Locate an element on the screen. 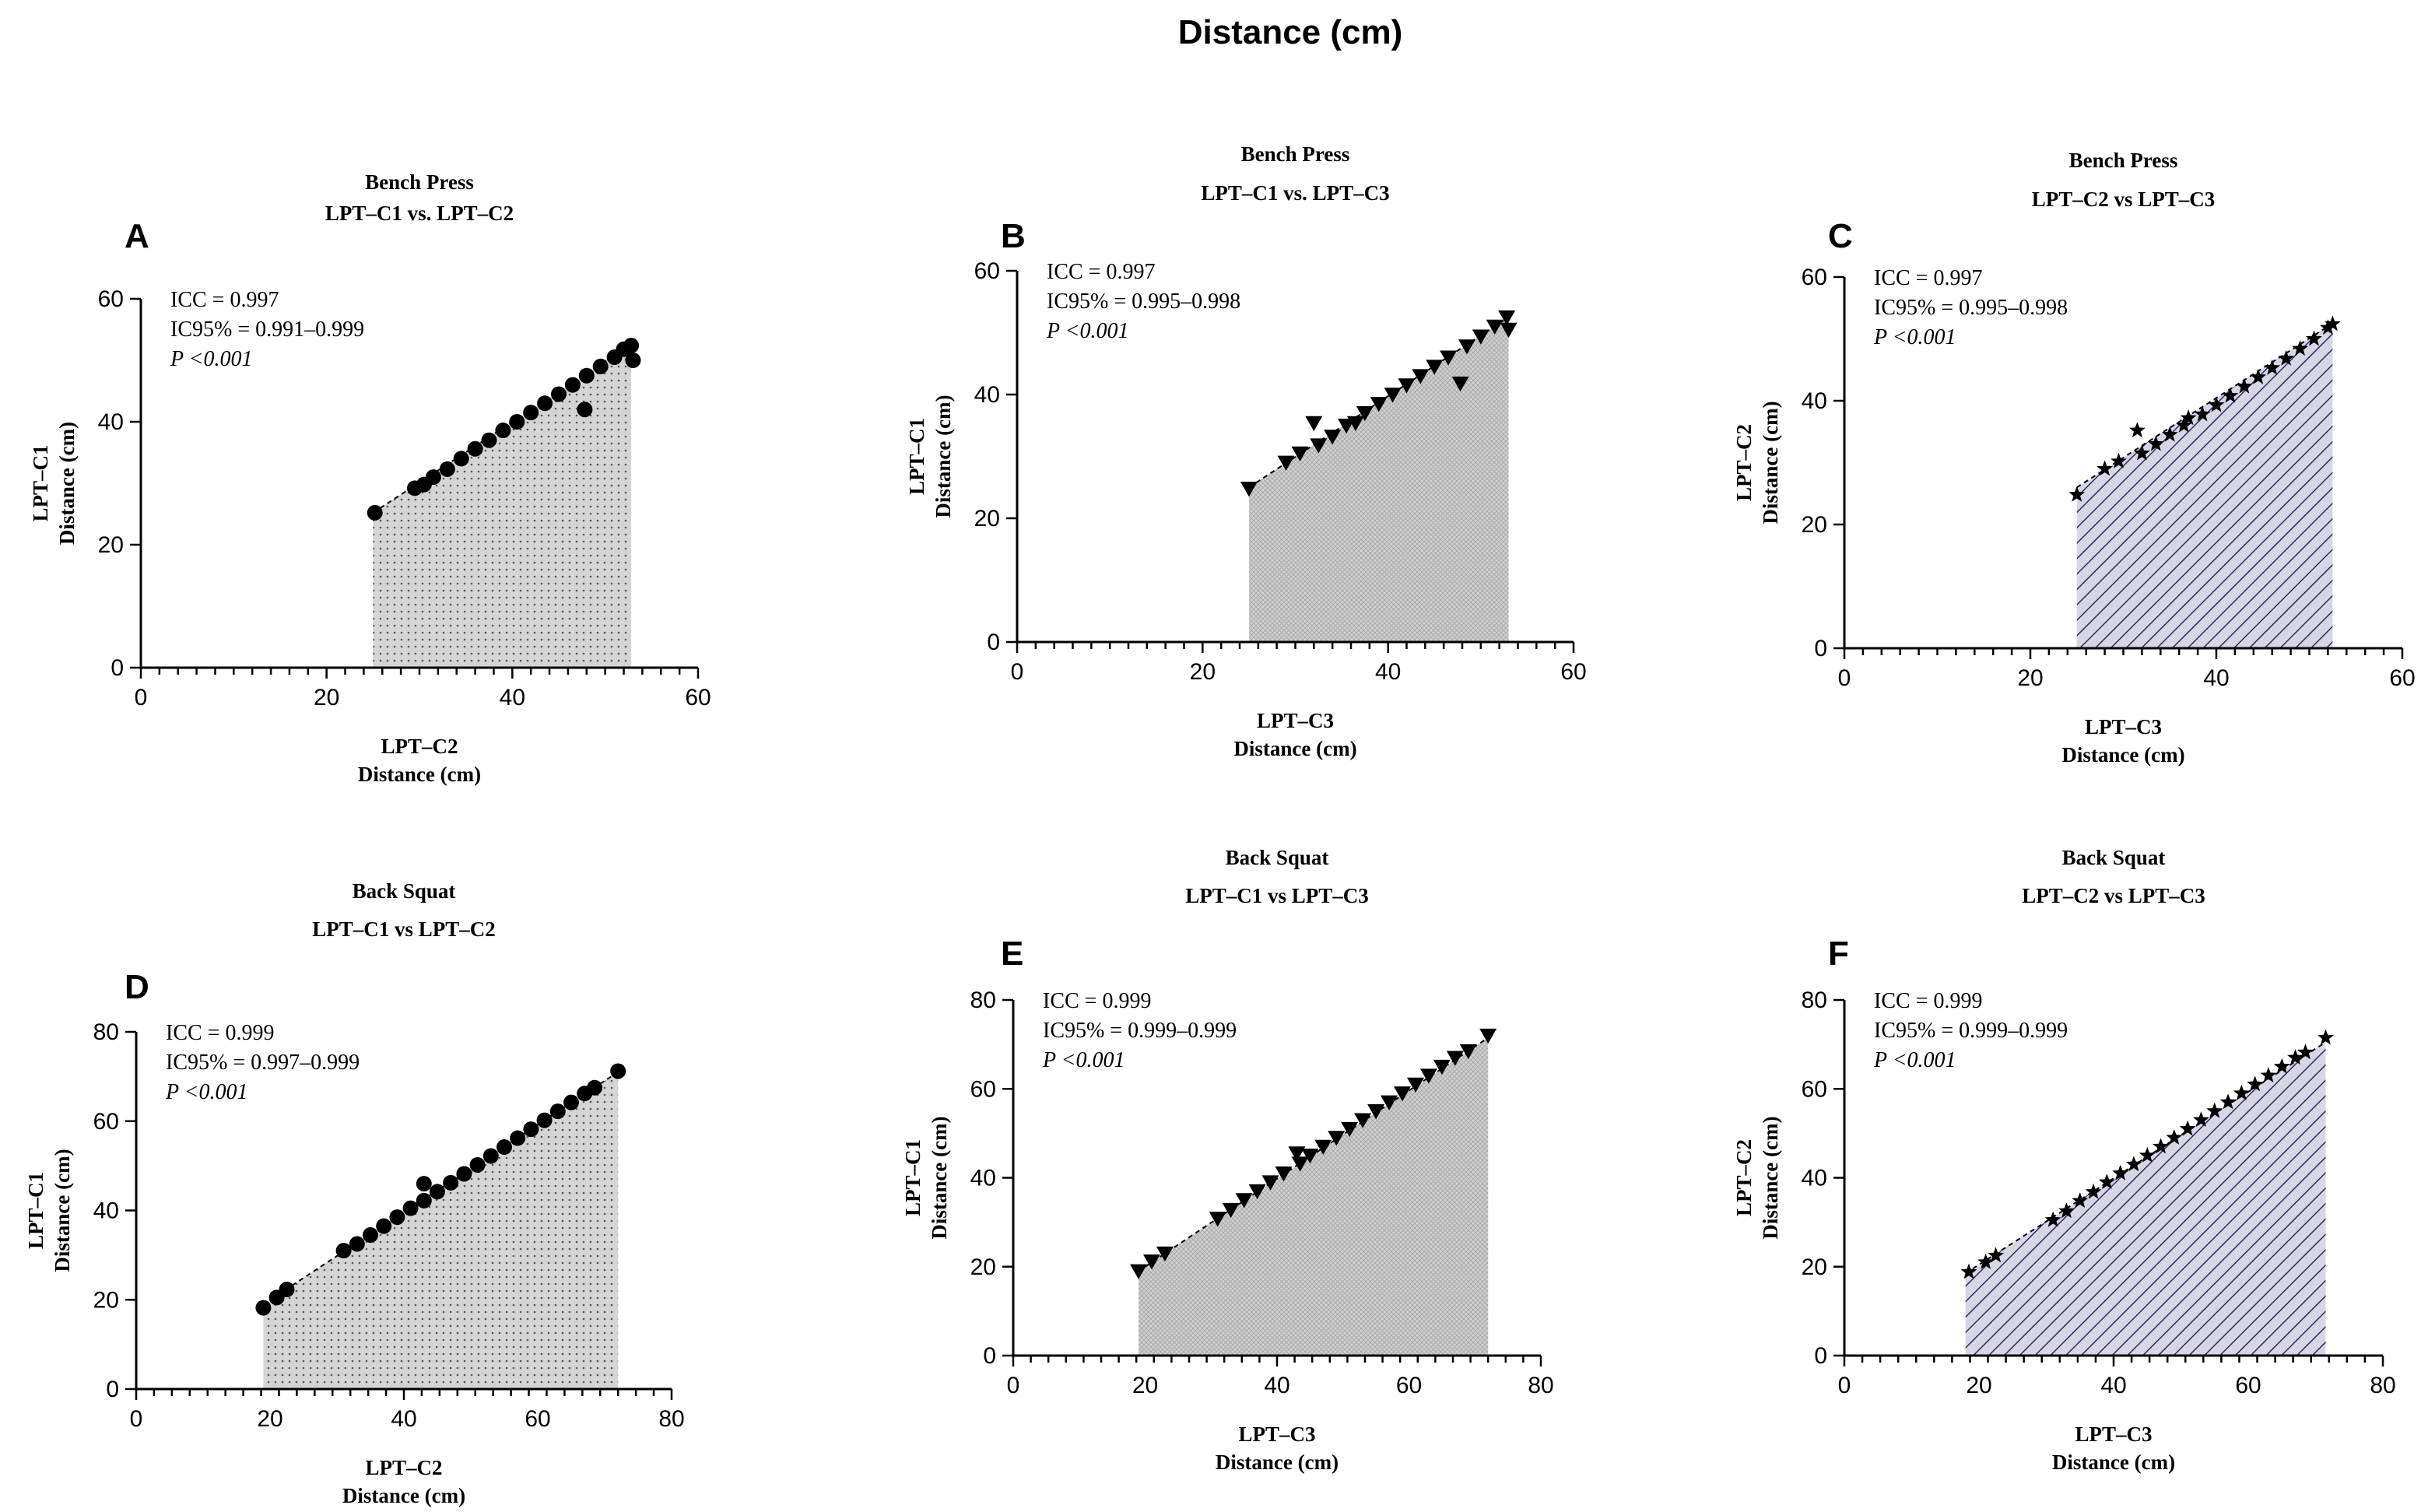 This screenshot has height=1512, width=2421. panel-title-line-2: LPT–C2 vs LPT–C3 is located at coordinates (2124, 199).